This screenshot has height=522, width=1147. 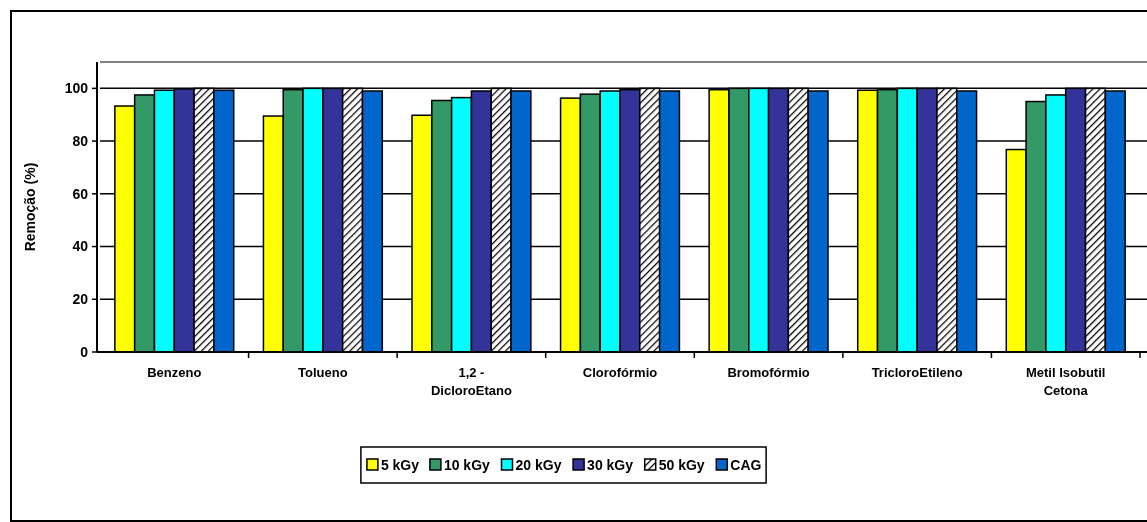 I want to click on y-tick-label: 60, so click(x=80, y=193).